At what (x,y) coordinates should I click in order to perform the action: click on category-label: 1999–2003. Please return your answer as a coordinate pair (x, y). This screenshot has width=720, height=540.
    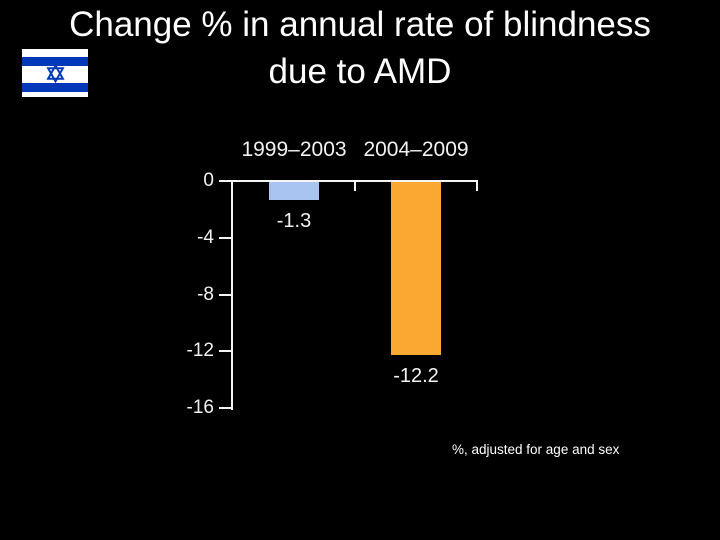
    Looking at the image, I should click on (294, 149).